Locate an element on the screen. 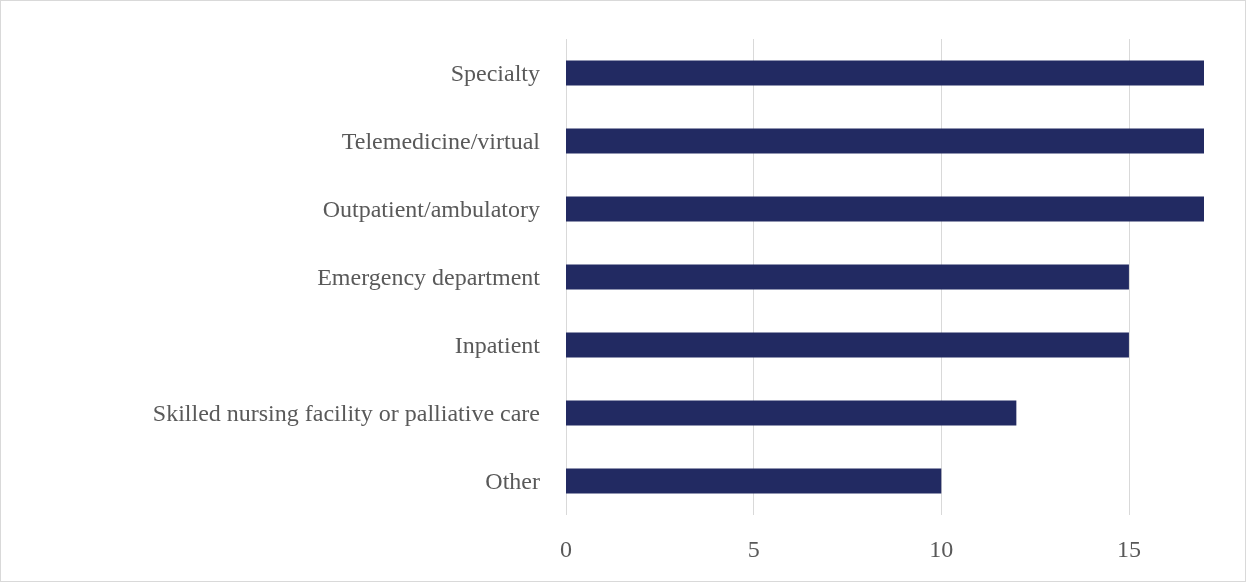 Image resolution: width=1246 pixels, height=582 pixels. y-tick-label: Telemedicine/virtual is located at coordinates (441, 141).